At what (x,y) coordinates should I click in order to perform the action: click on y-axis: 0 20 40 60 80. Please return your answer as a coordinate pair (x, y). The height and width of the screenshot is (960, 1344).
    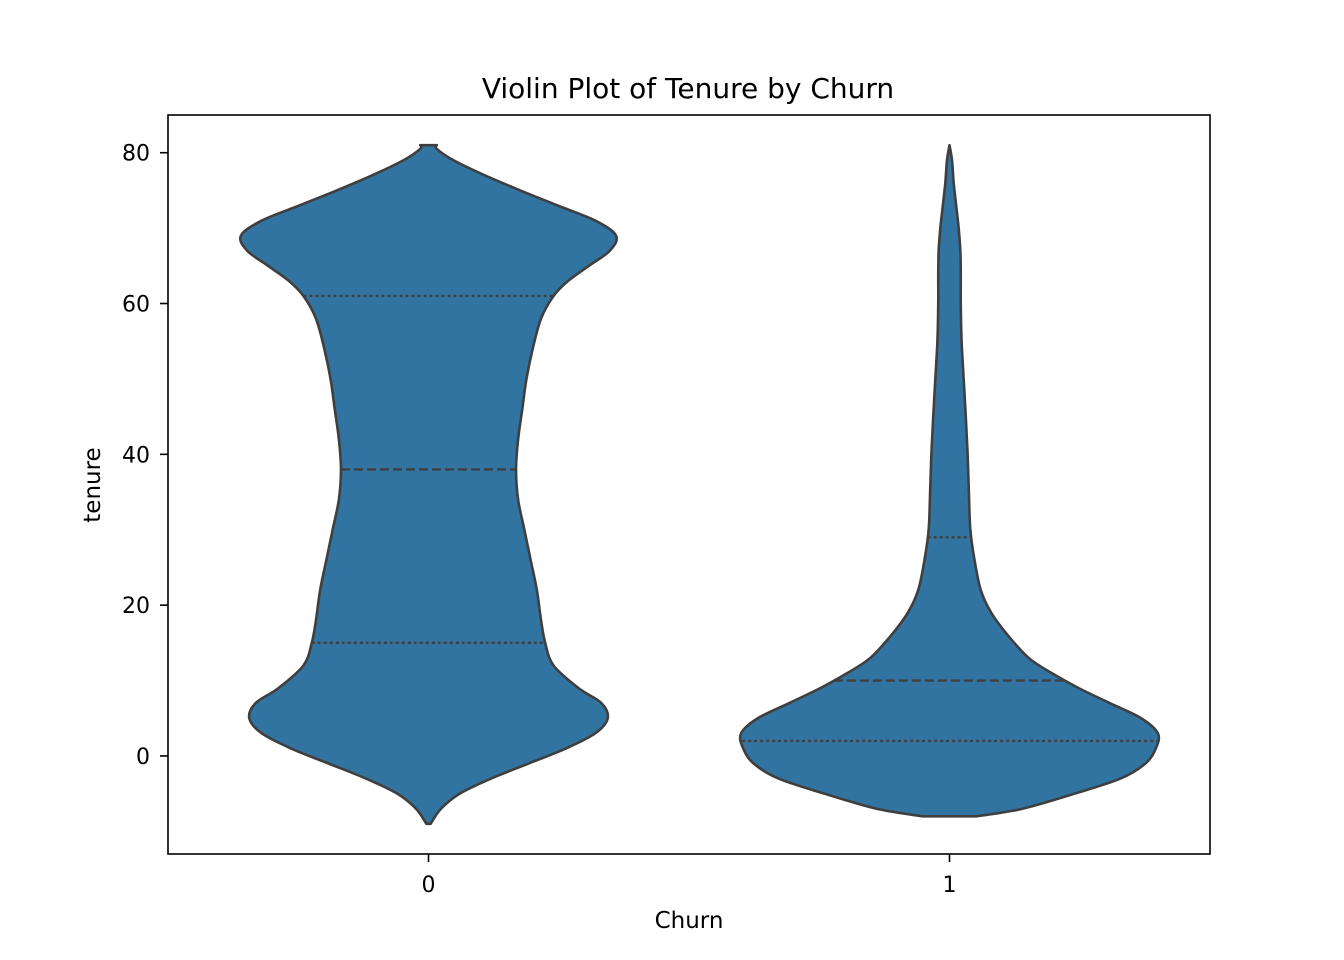
    Looking at the image, I should click on (145, 456).